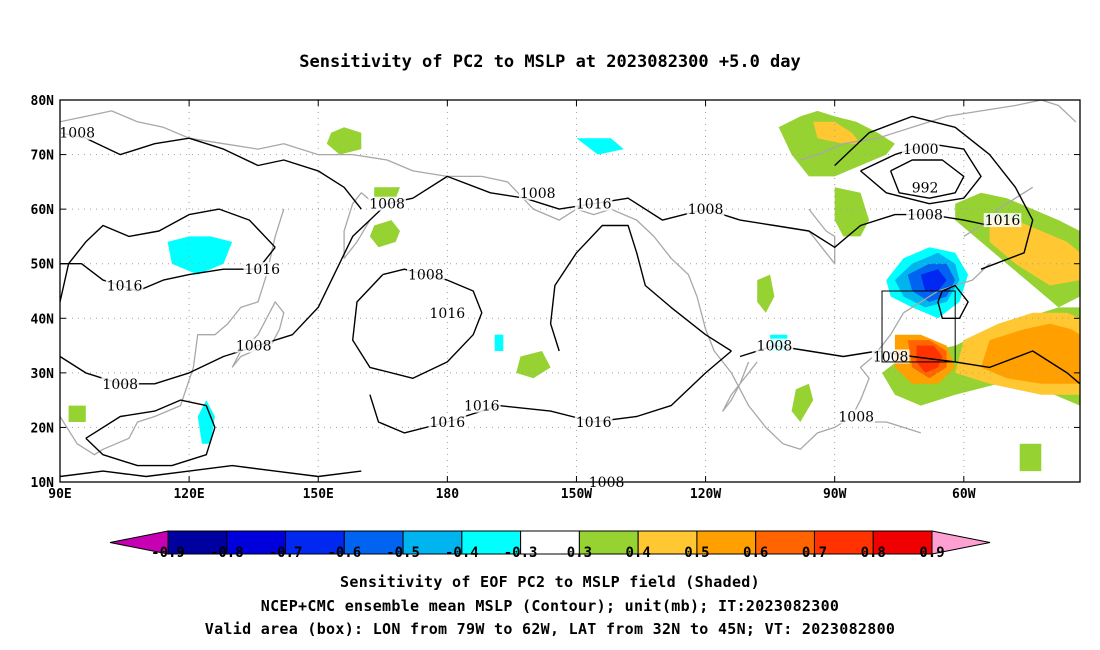  I want to click on lat-tick-label: 80N, so click(43, 101).